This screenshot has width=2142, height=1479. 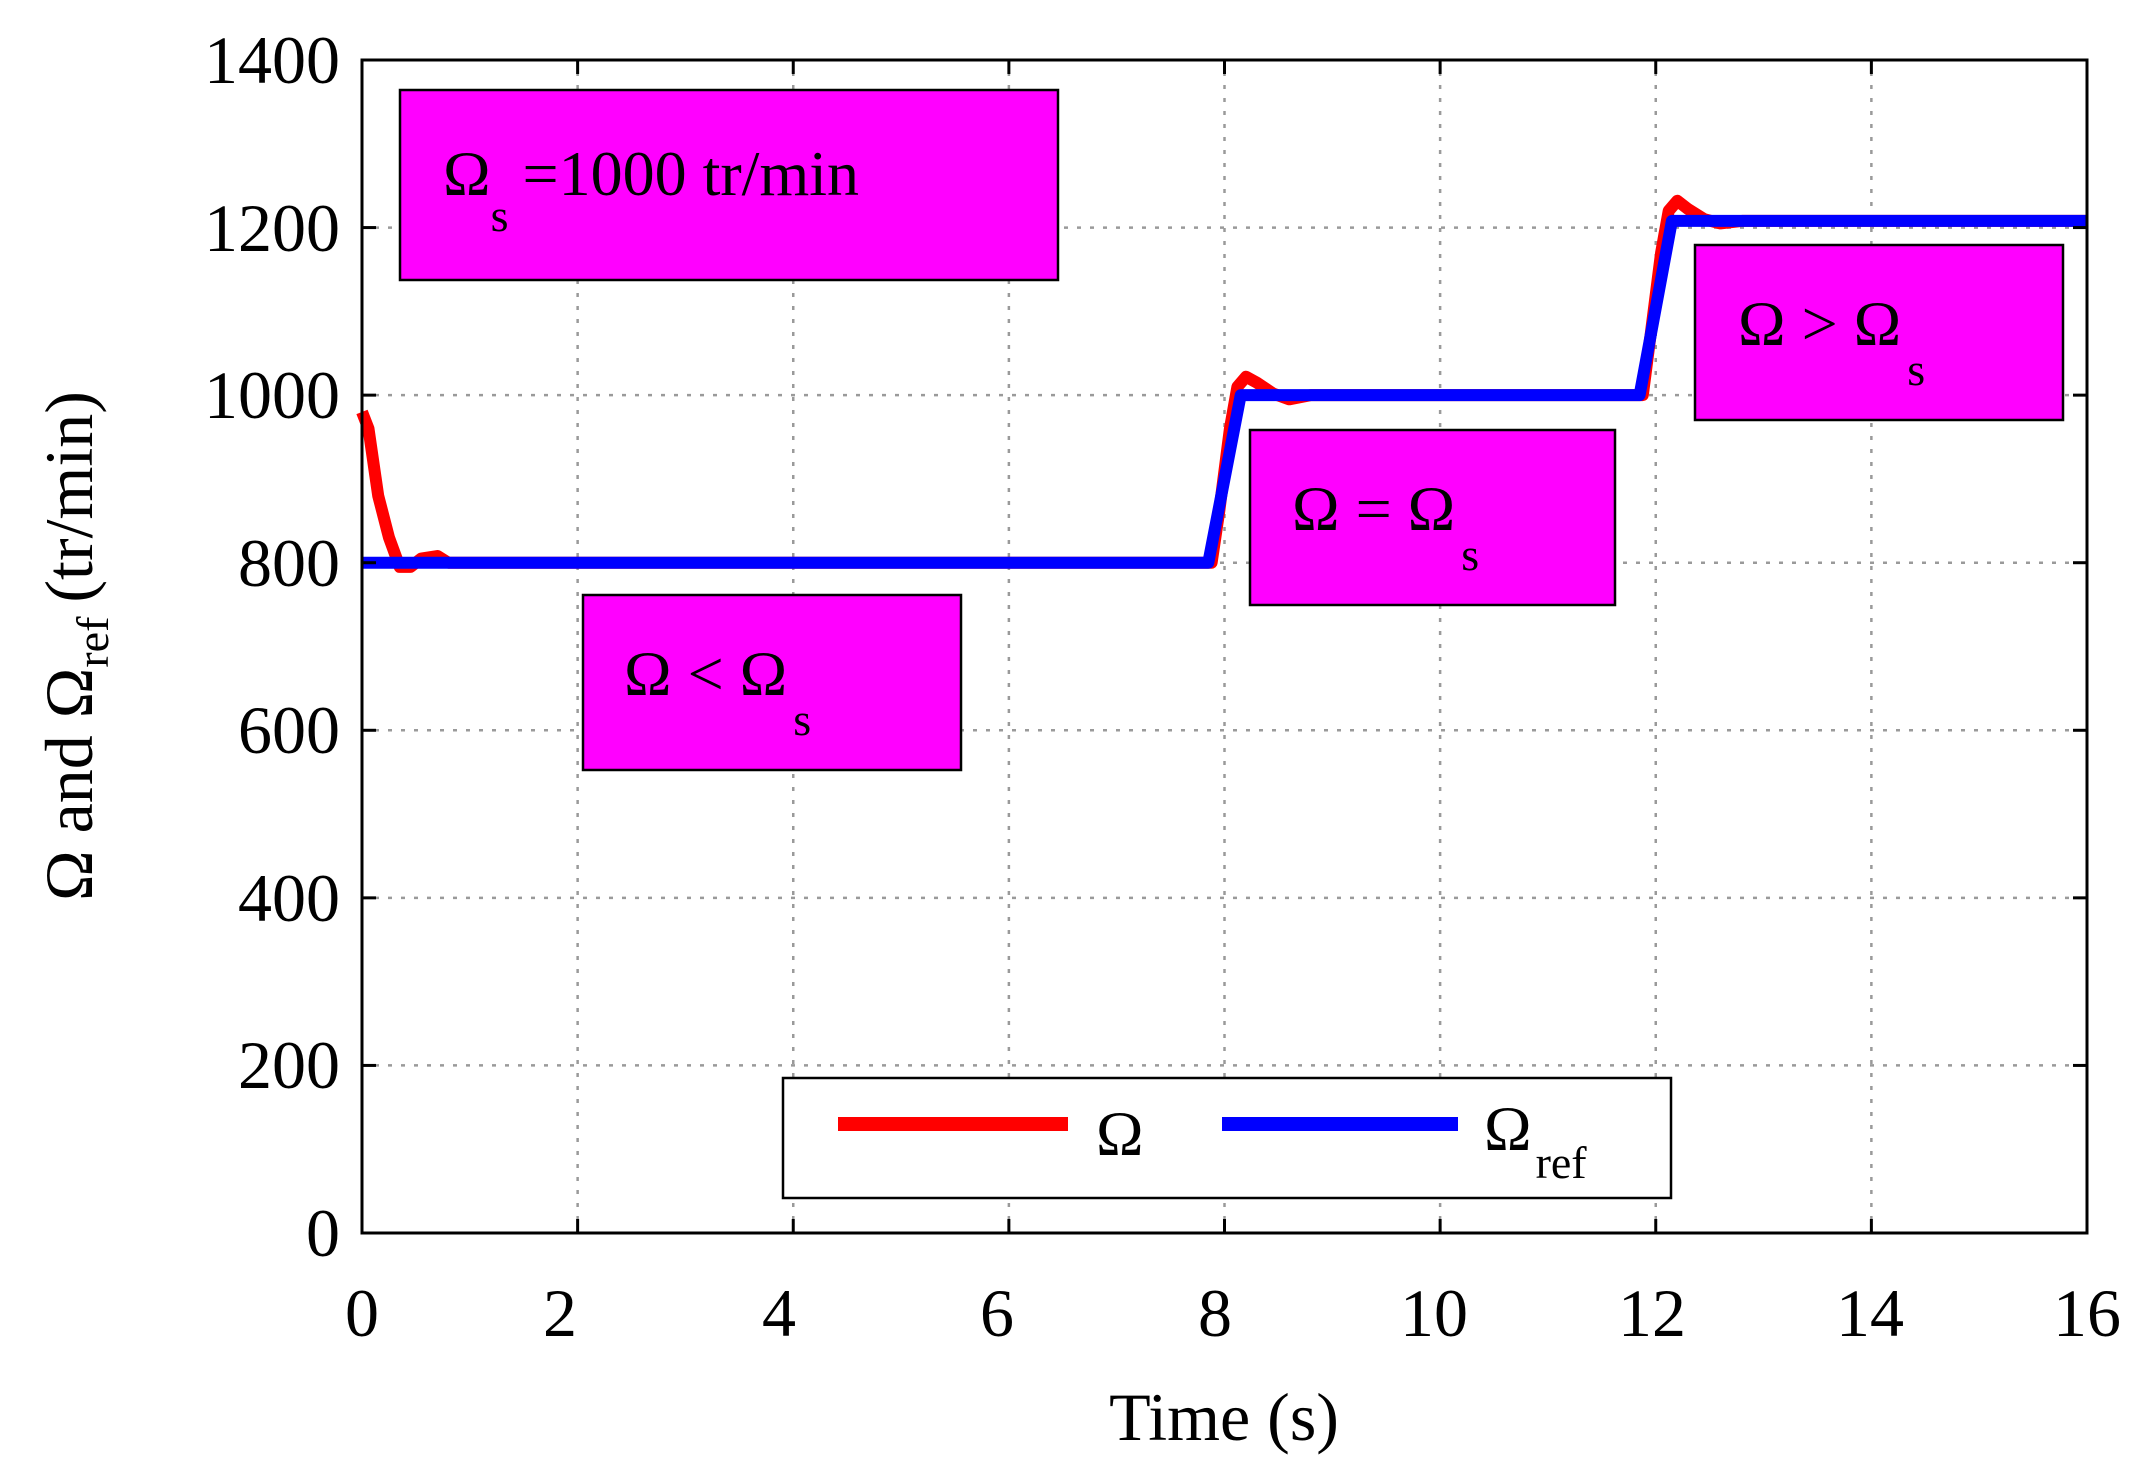 What do you see at coordinates (997, 1313) in the screenshot?
I see `x-tick-label: 6` at bounding box center [997, 1313].